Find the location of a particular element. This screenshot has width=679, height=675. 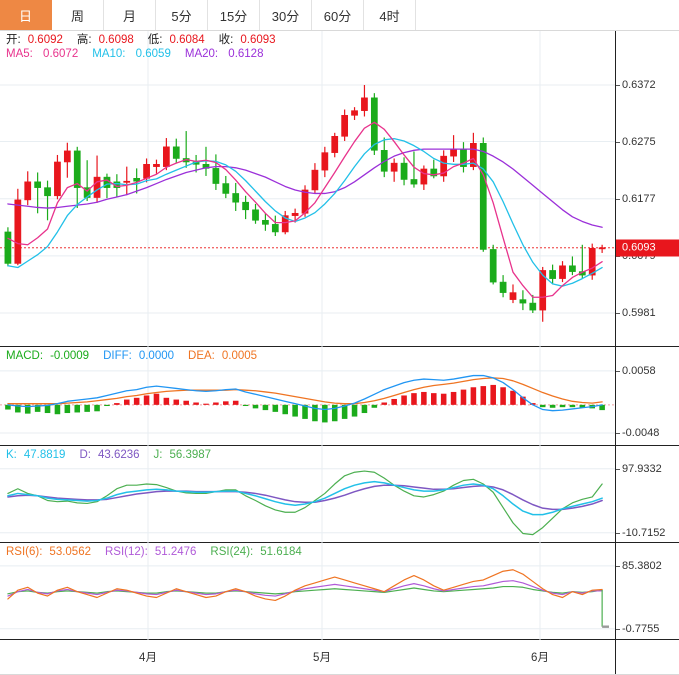

tab-label: 月 is located at coordinates (129, 16).